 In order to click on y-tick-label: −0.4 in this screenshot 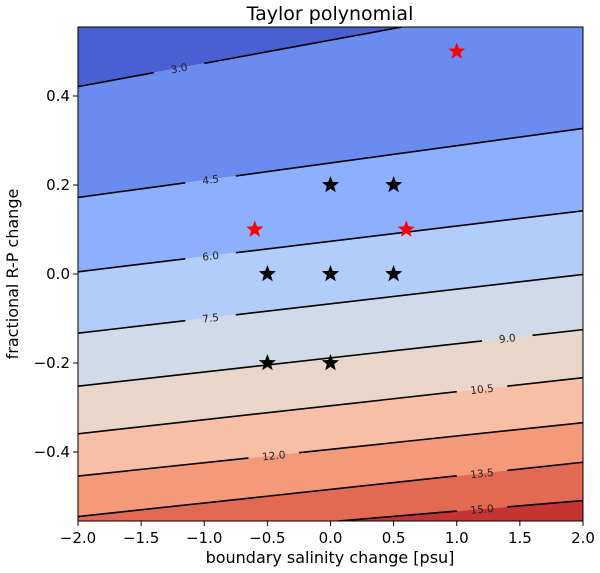, I will do `click(52, 452)`.